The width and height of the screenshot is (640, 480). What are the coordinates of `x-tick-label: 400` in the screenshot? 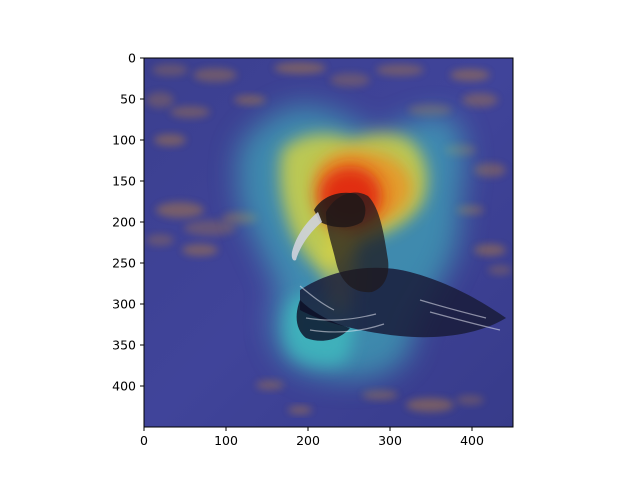 It's located at (472, 440).